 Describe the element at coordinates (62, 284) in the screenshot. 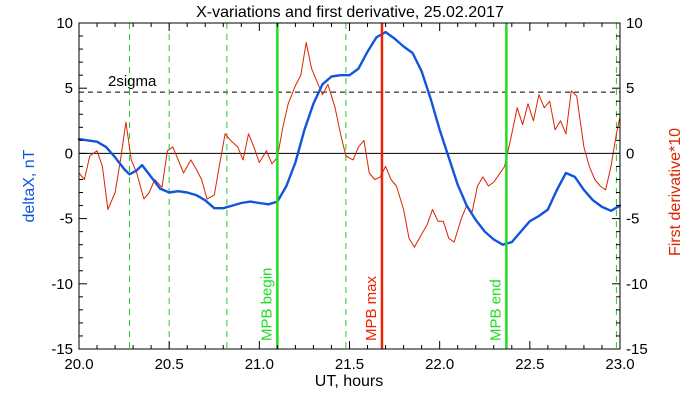

I see `y-tick-label-left-2: -10` at that location.